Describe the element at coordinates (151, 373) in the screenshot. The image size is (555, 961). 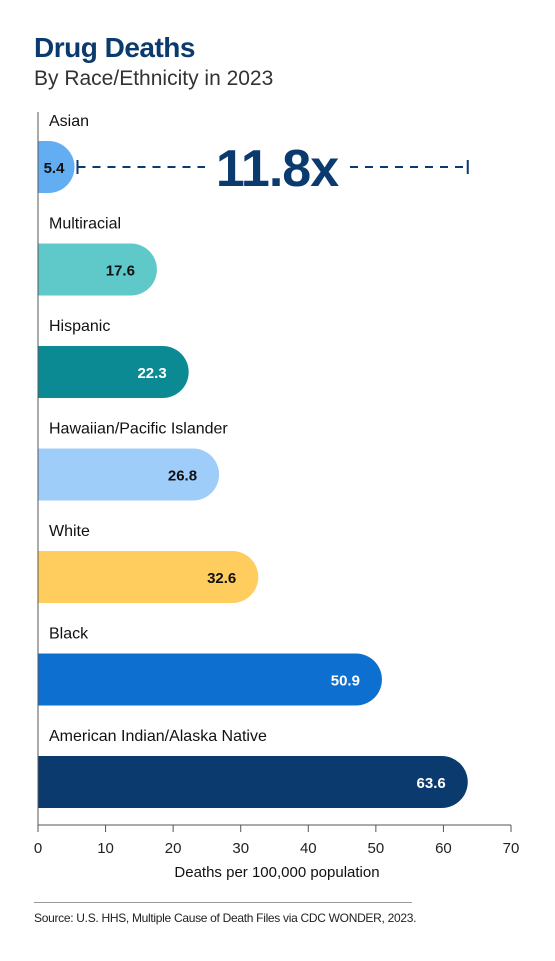
I see `data-label: 22.3` at that location.